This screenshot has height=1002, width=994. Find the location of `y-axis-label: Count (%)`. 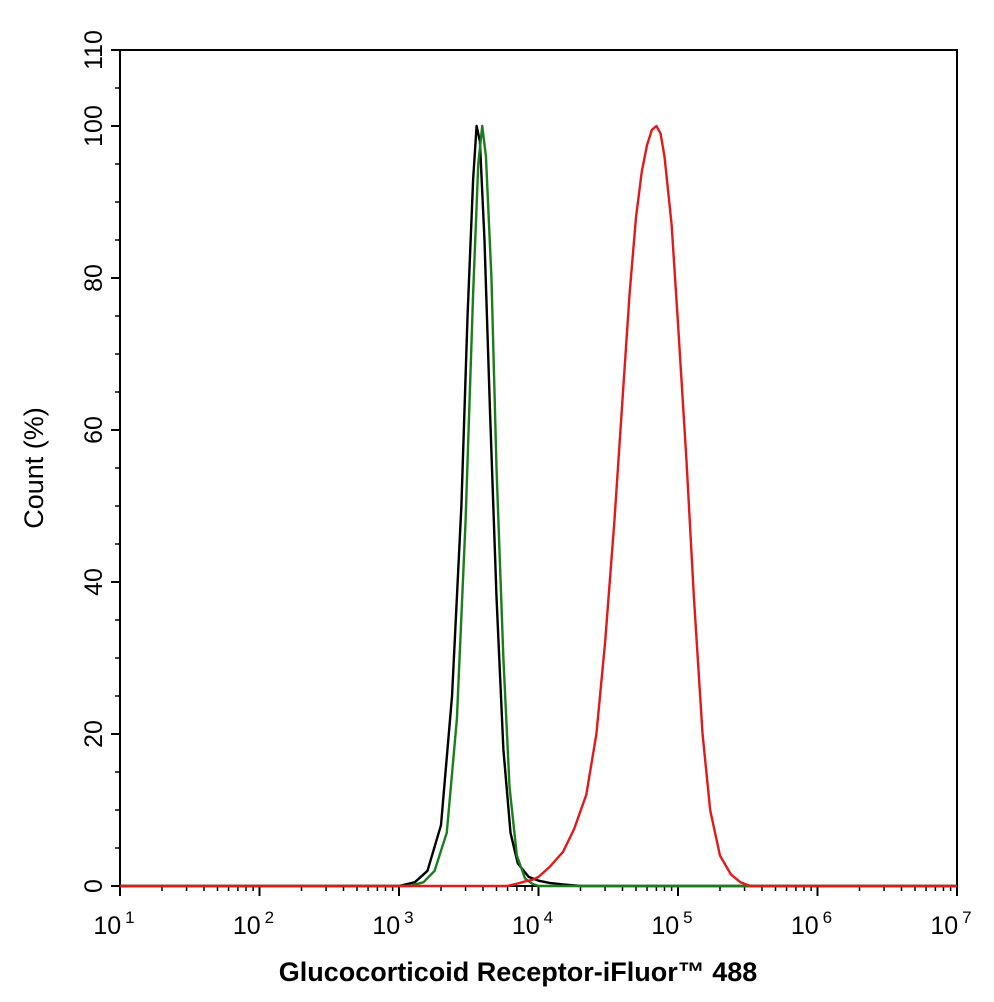

y-axis-label: Count (%) is located at coordinates (34, 468).